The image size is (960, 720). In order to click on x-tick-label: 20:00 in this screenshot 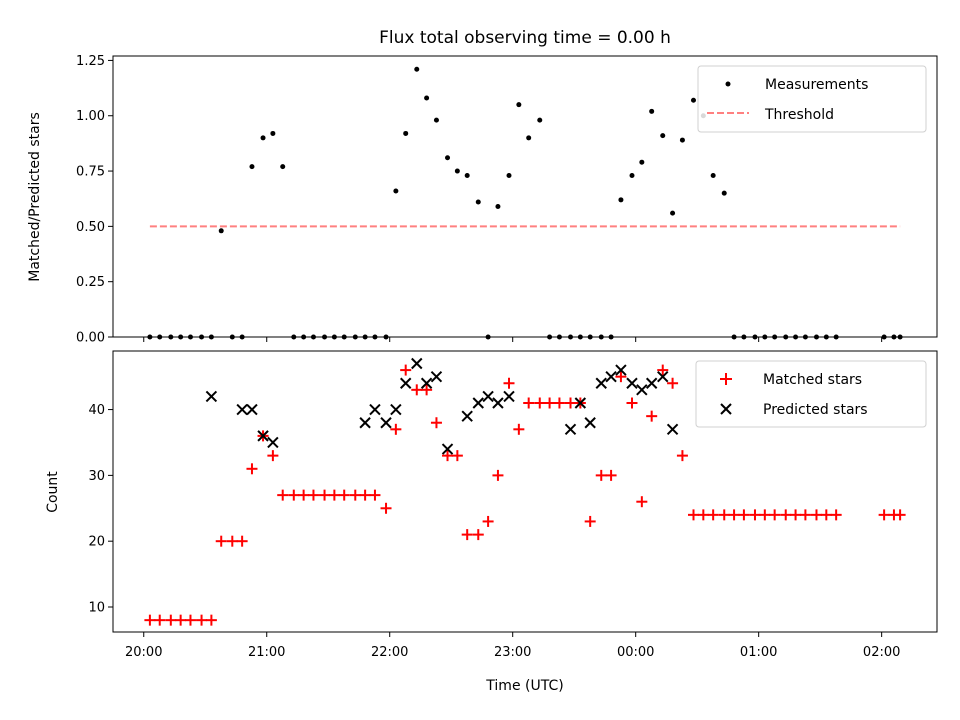, I will do `click(143, 652)`.